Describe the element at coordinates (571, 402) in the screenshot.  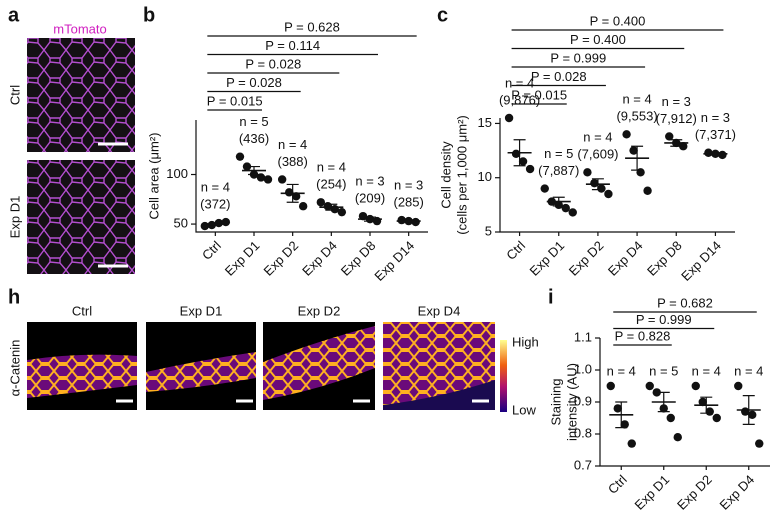
I see `y-axis-label: intensity (AU)` at that location.